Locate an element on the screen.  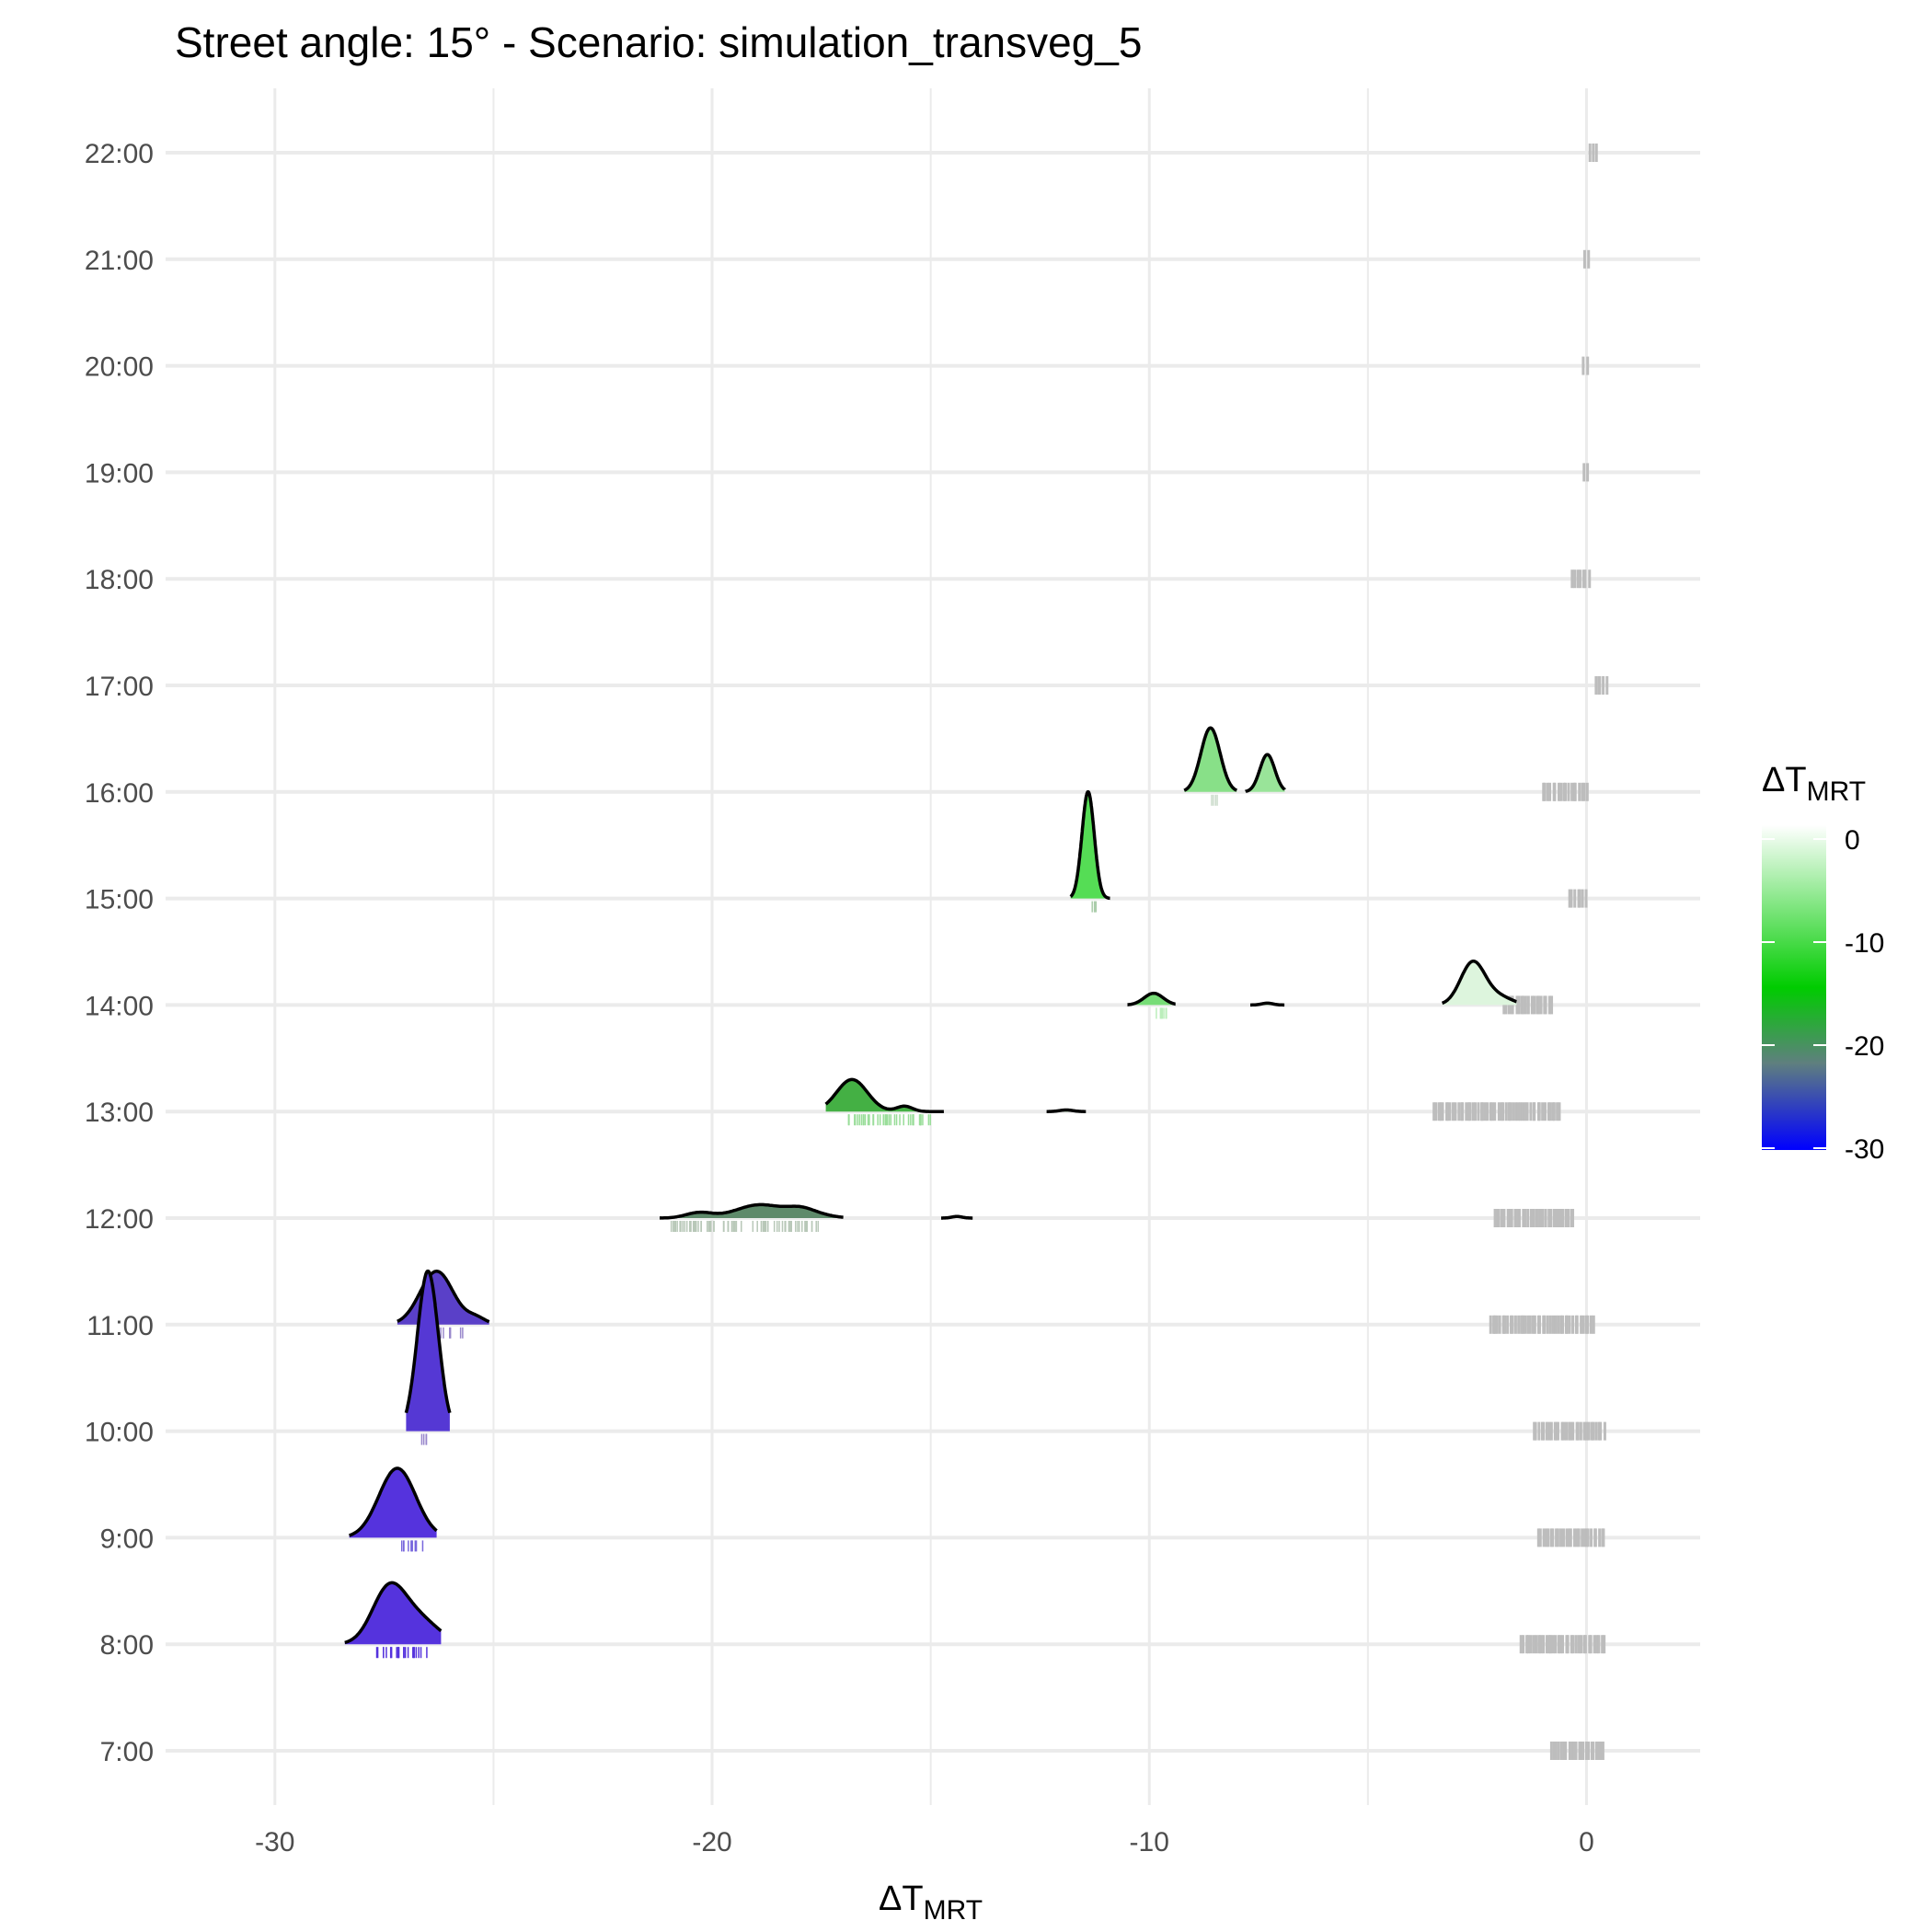
x-axis-title-main: ΔT is located at coordinates (901, 1899).